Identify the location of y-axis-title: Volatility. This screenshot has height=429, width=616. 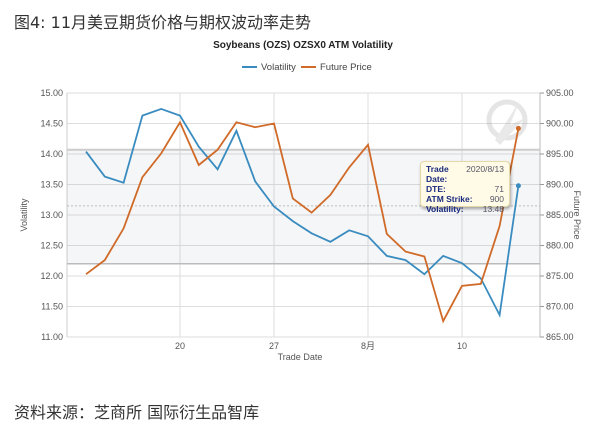
(24, 215).